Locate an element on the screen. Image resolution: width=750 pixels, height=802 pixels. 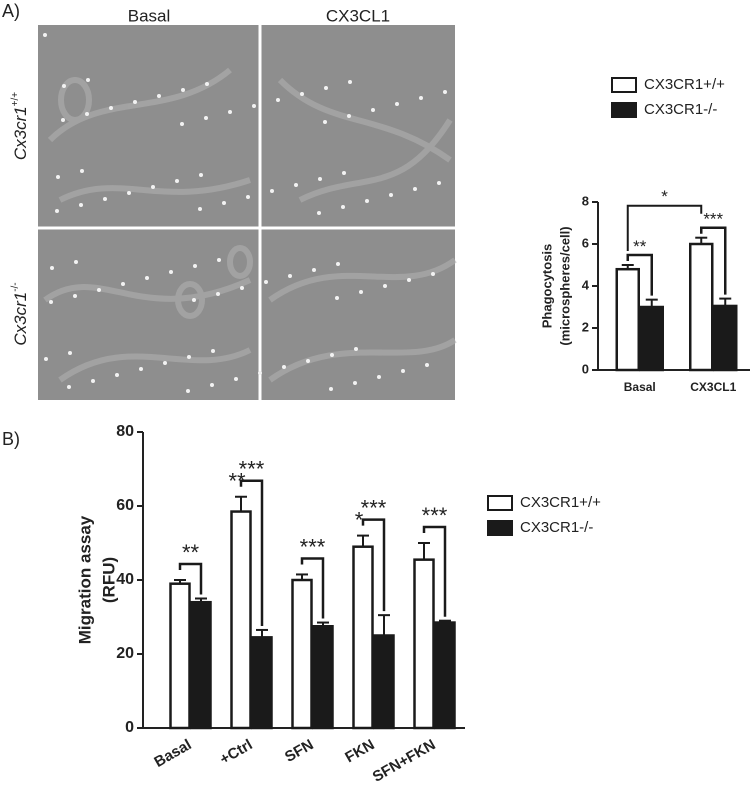
row-label-superscript: -/- is located at coordinates (15, 286).